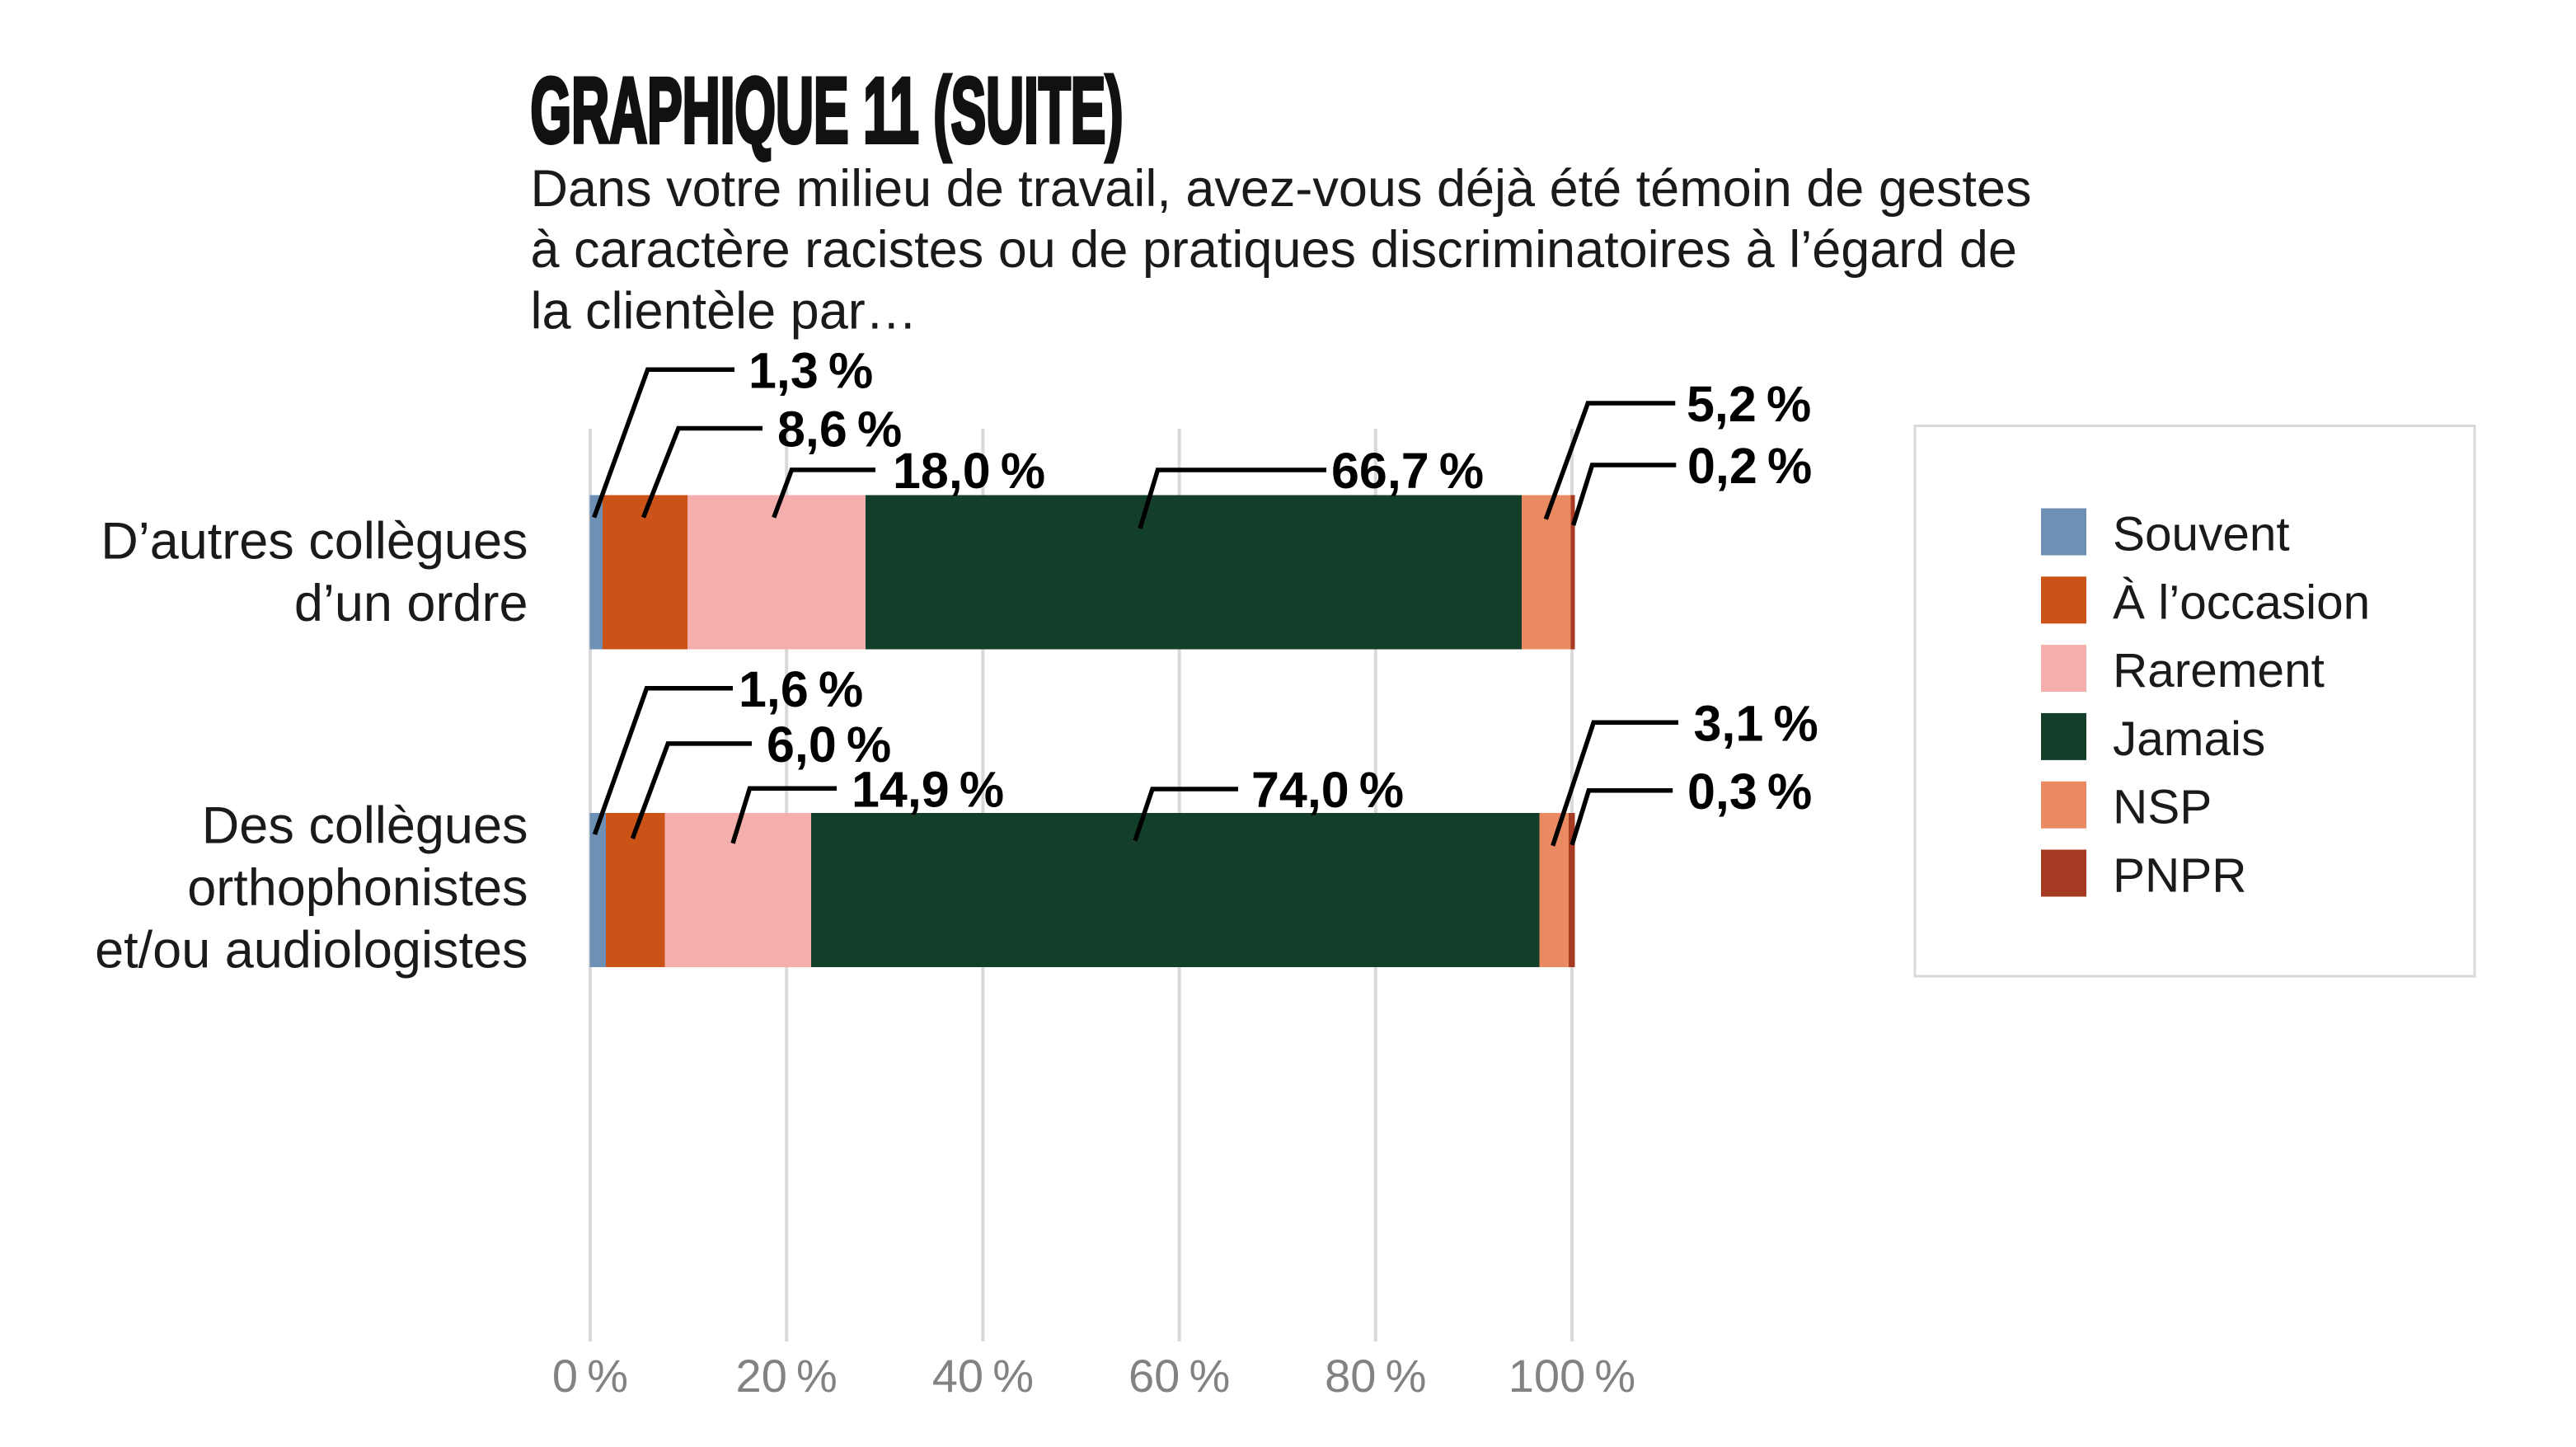 This screenshot has width=2576, height=1447. I want to click on svg-text: orthophonistes, so click(358, 888).